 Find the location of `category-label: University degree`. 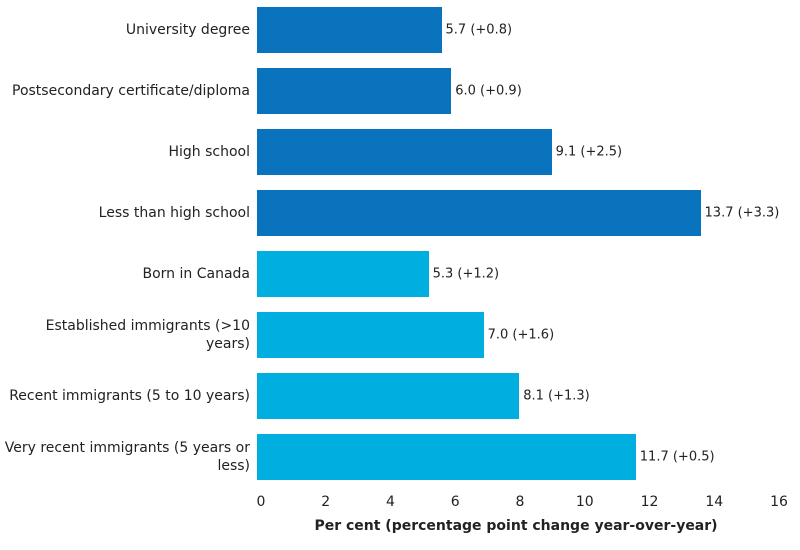

category-label: University degree is located at coordinates (187, 30).